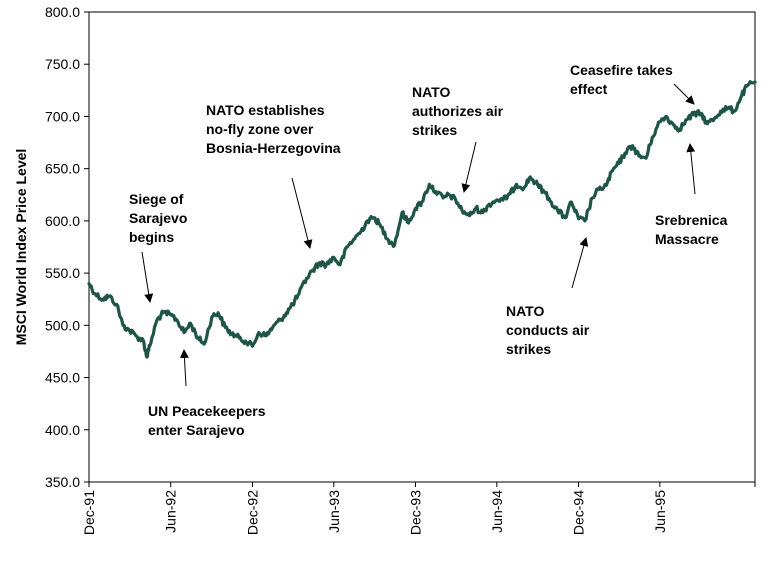  I want to click on y-tick-label: 550.0, so click(62, 273).